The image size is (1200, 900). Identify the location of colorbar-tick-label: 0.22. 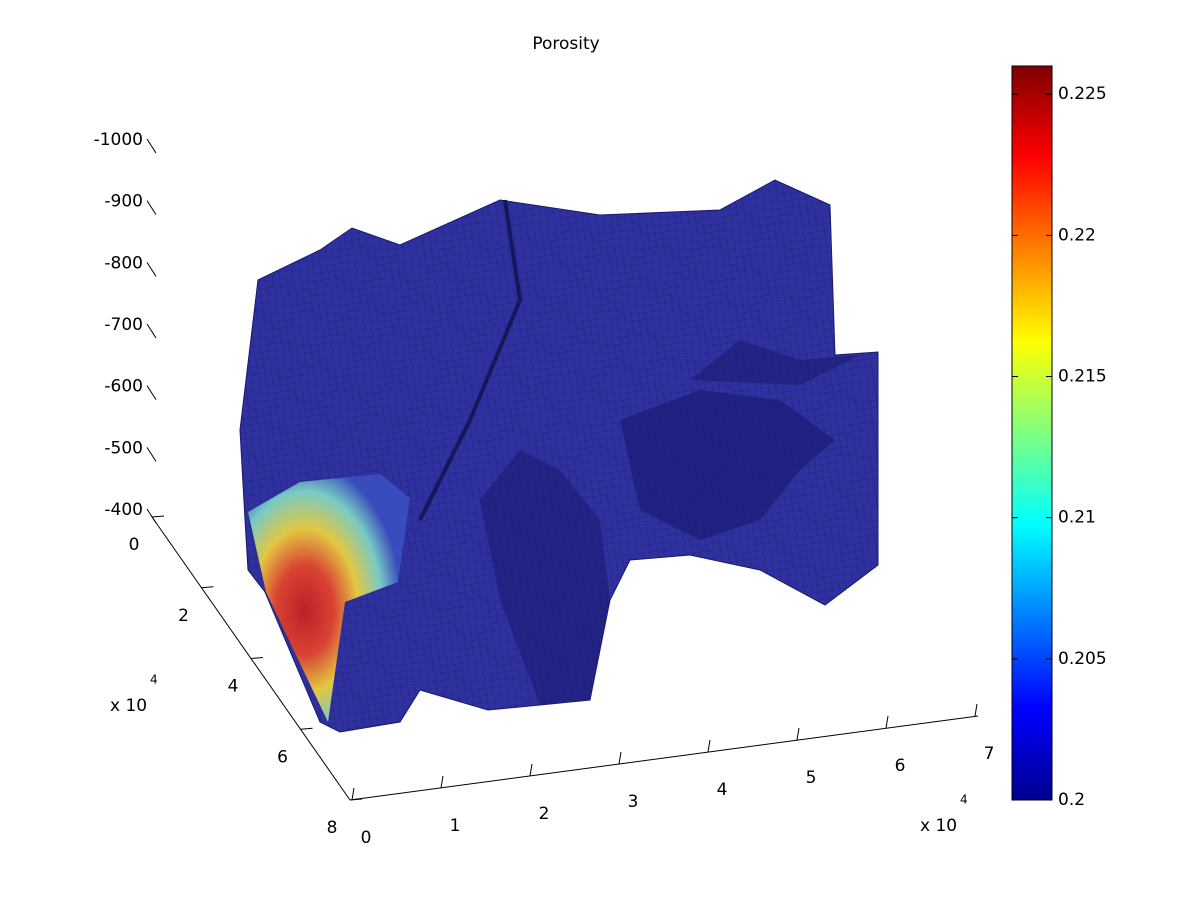
(1077, 235).